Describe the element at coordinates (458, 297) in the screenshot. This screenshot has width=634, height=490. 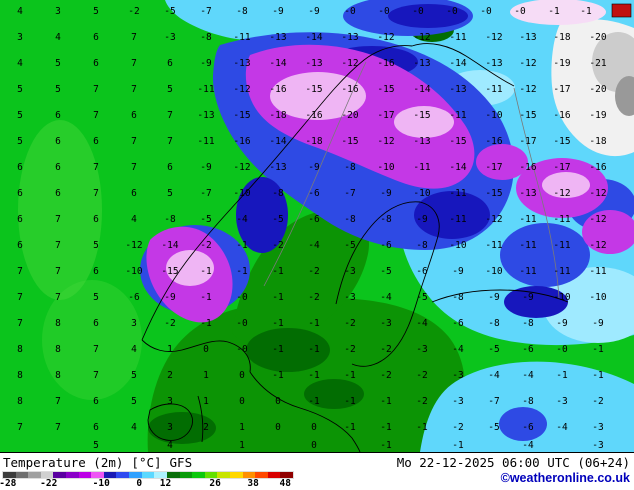
I see `temp-value: -8` at that location.